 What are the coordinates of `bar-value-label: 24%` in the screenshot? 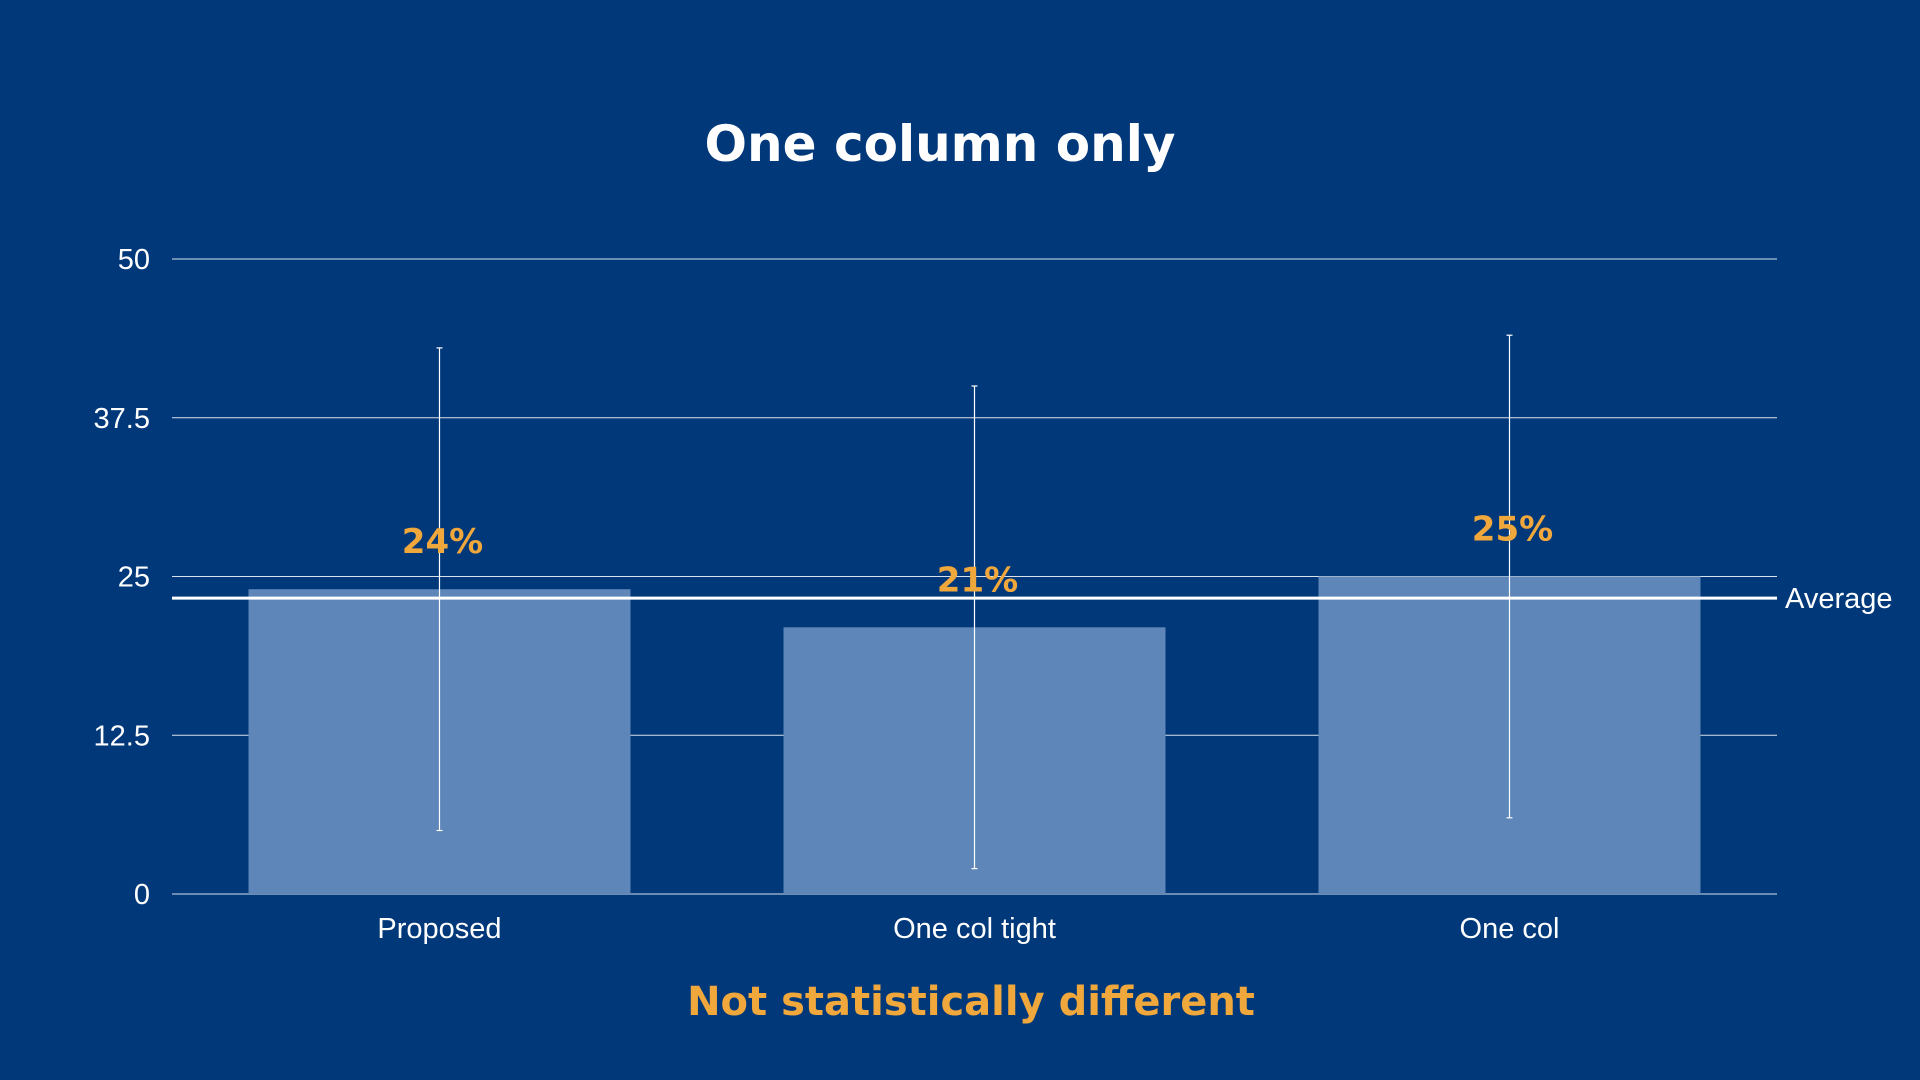 It's located at (442, 542).